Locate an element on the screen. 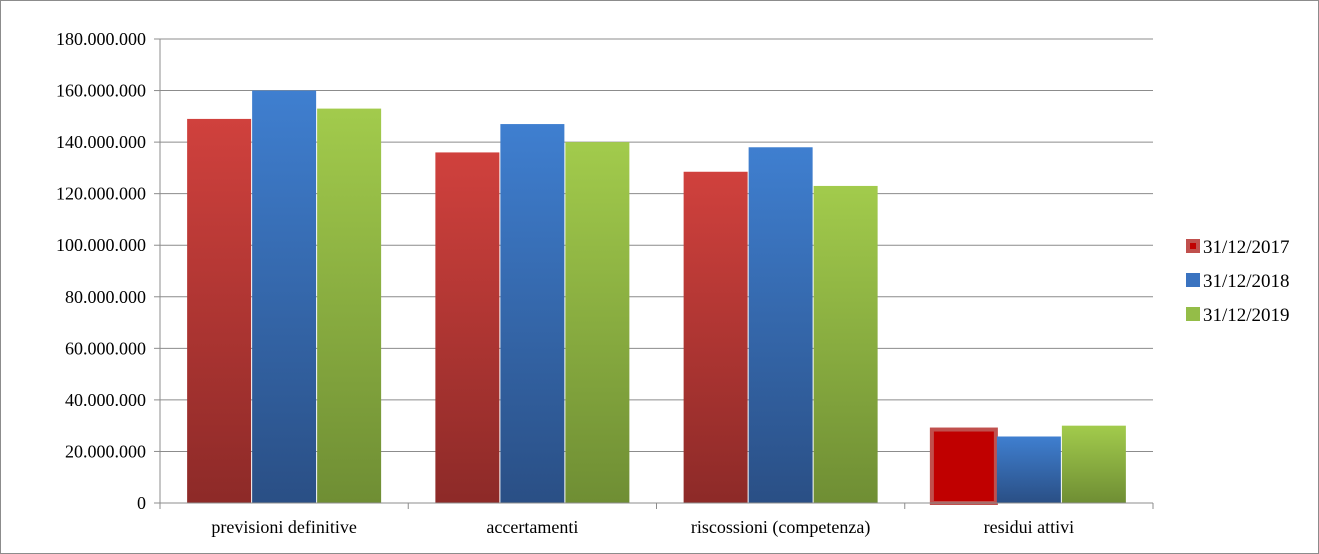  y-tick-label: 100.000.000 is located at coordinates (101, 245).